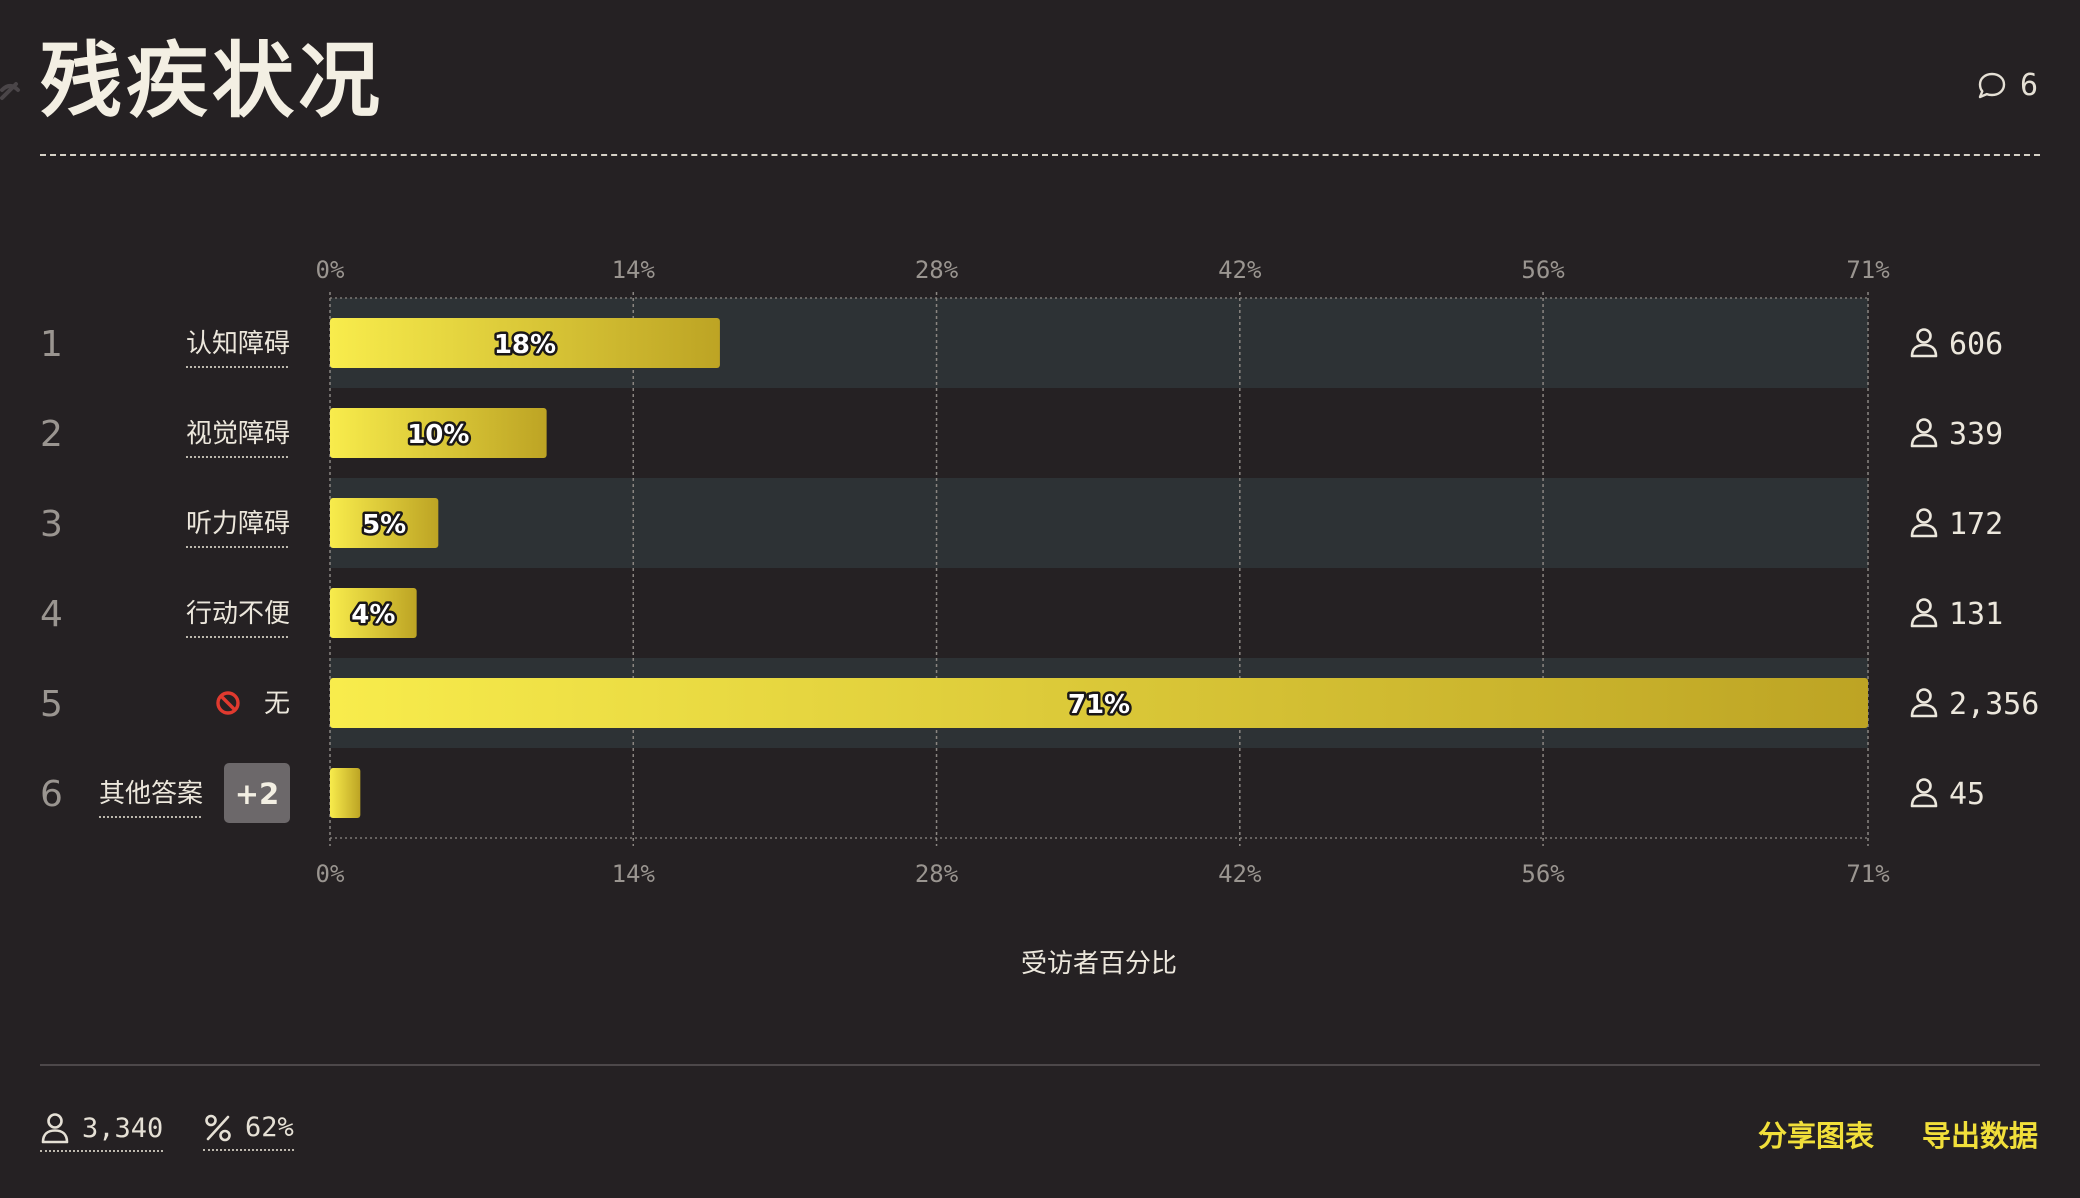 The width and height of the screenshot is (2080, 1198). Describe the element at coordinates (1240, 874) in the screenshot. I see `x-tick-label-bottom: 42%` at that location.